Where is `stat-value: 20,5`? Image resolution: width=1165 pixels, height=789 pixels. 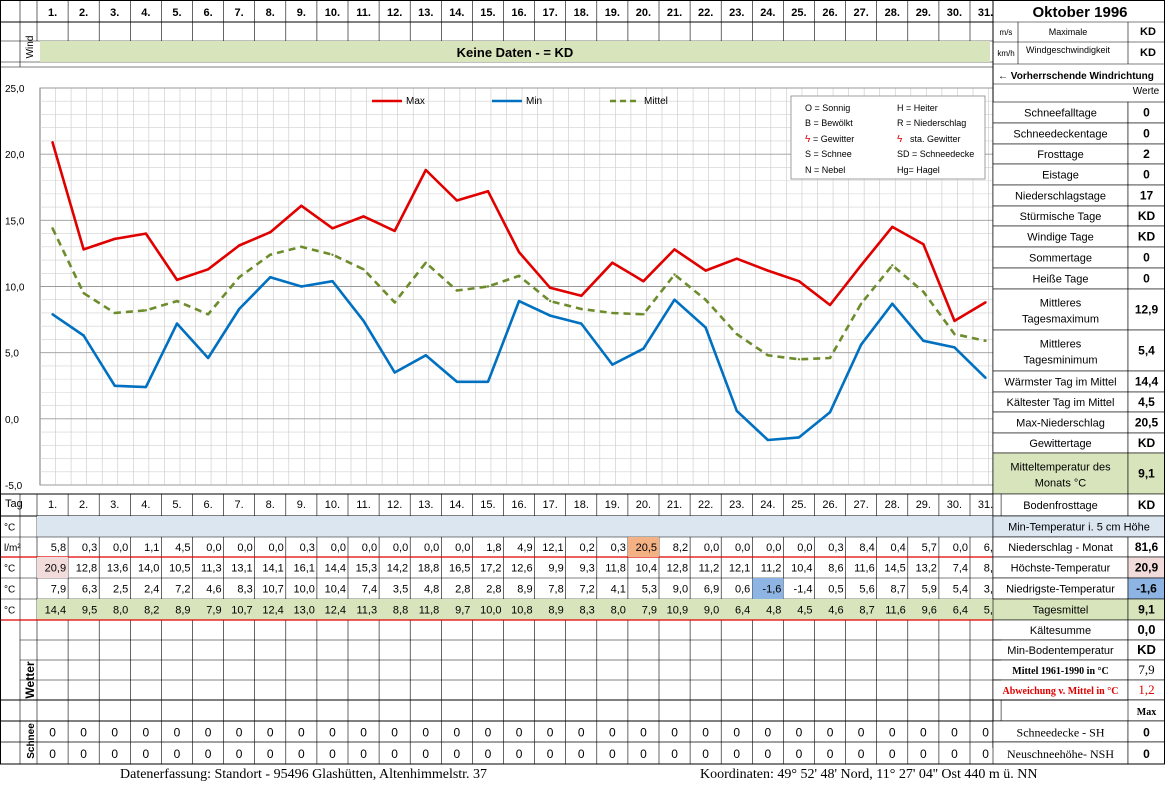 stat-value: 20,5 is located at coordinates (1147, 423).